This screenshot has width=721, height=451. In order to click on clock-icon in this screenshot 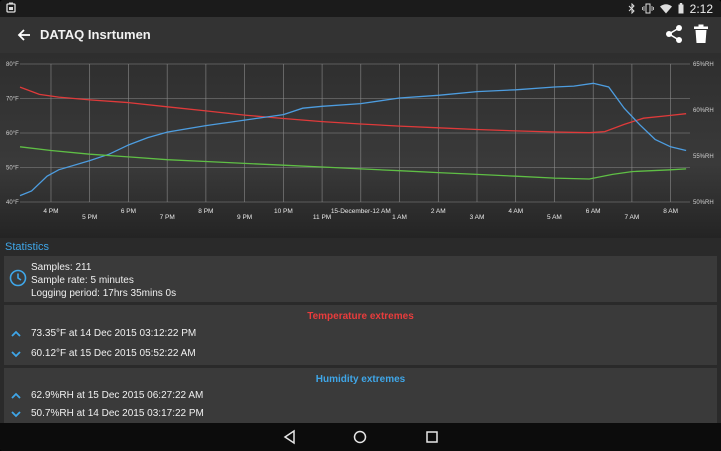, I will do `click(18, 278)`.